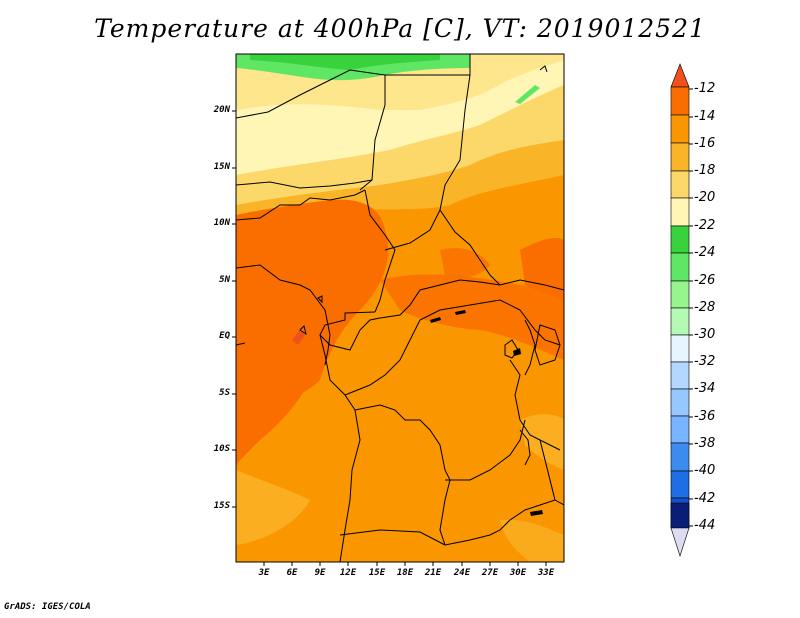 This screenshot has height=618, width=800. I want to click on colorbar-label: -30, so click(705, 334).